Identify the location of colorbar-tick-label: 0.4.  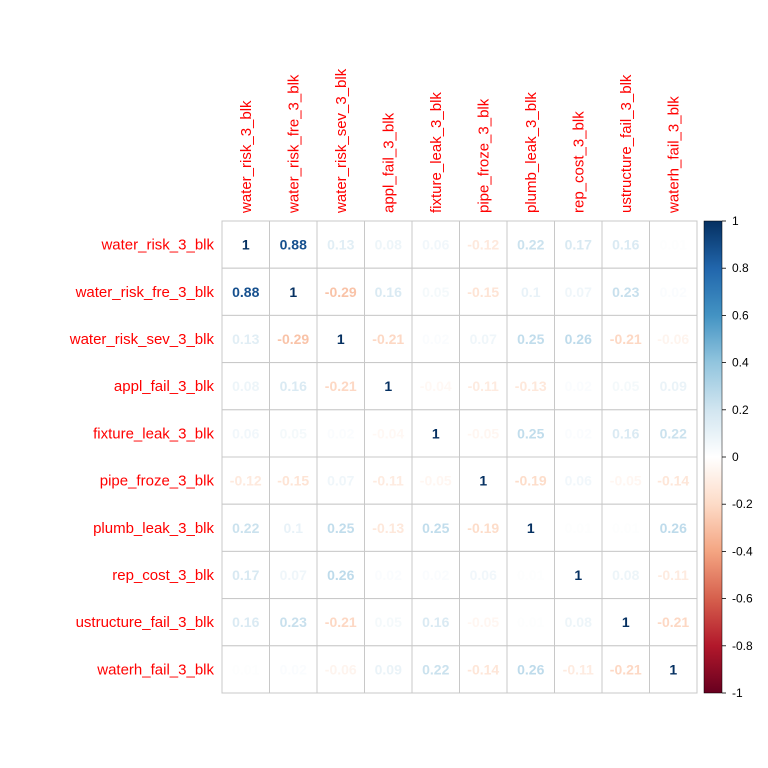
(740, 363).